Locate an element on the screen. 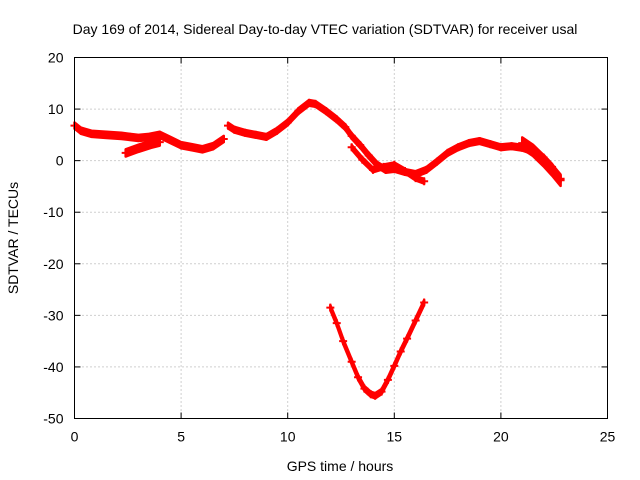 Image resolution: width=640 pixels, height=480 pixels. y-tick-label: -10 is located at coordinates (53, 212).